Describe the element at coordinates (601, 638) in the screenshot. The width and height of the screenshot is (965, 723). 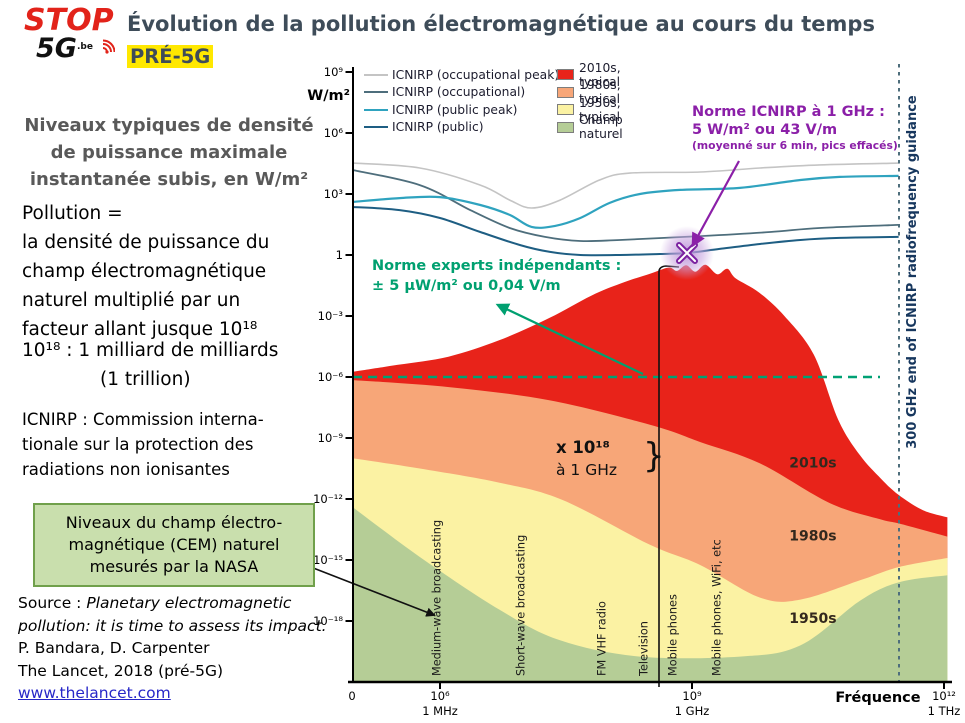
I see `frequency-band-label: FM VHF radio` at that location.